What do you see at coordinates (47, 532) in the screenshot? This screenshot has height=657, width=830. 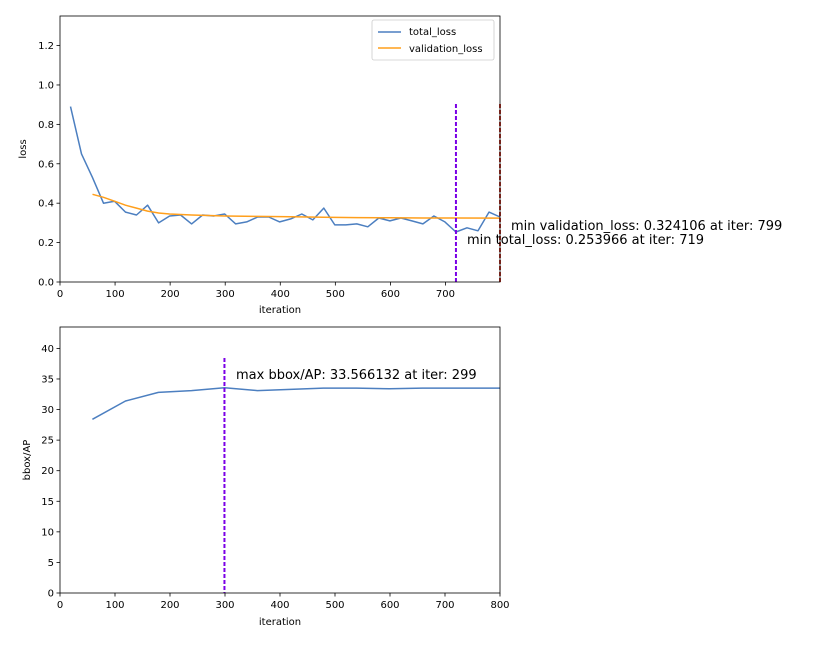 I see `bbox-ap-y-tick-label: 10` at bounding box center [47, 532].